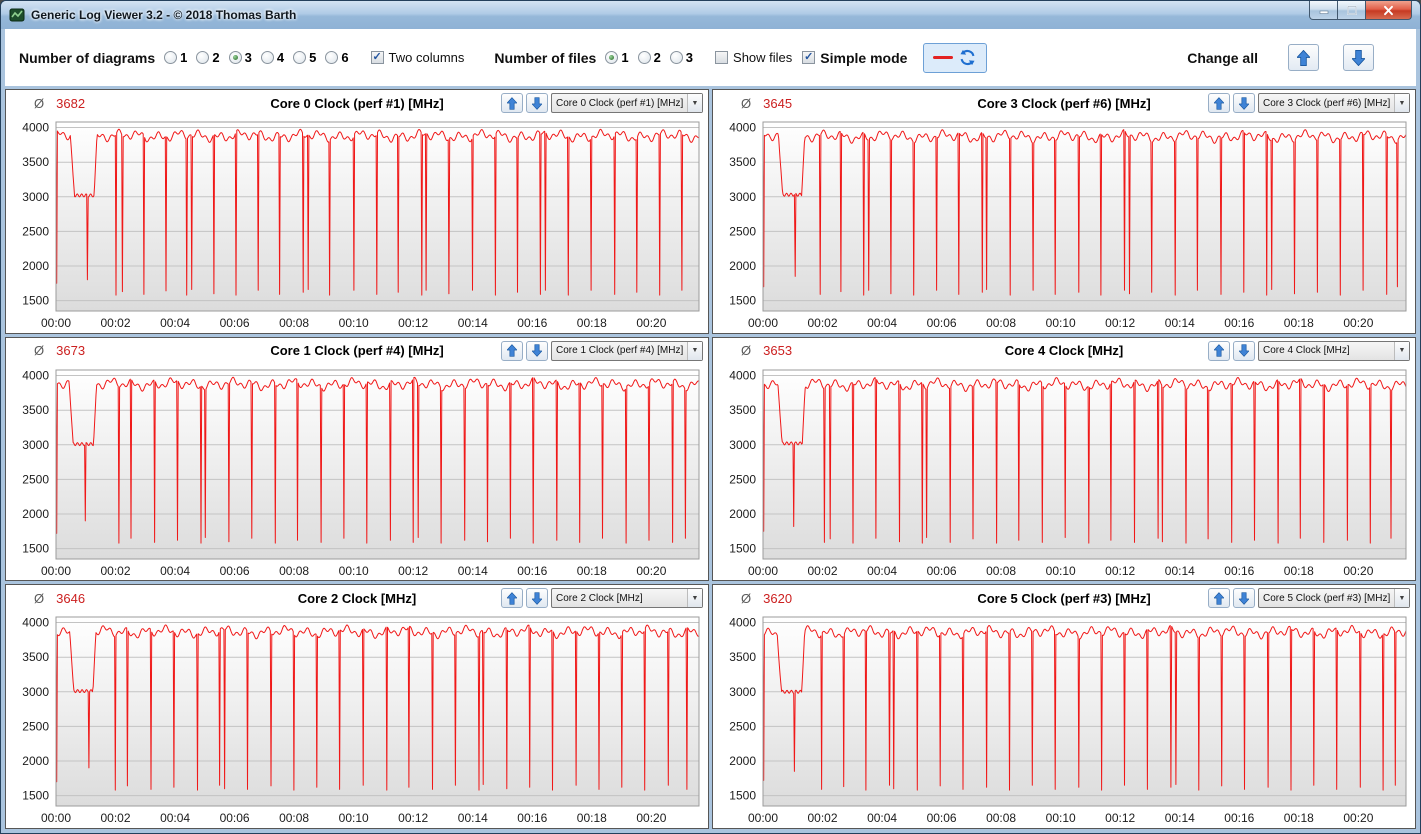 The height and width of the screenshot is (834, 1421). I want to click on minimize-button, so click(1323, 10).